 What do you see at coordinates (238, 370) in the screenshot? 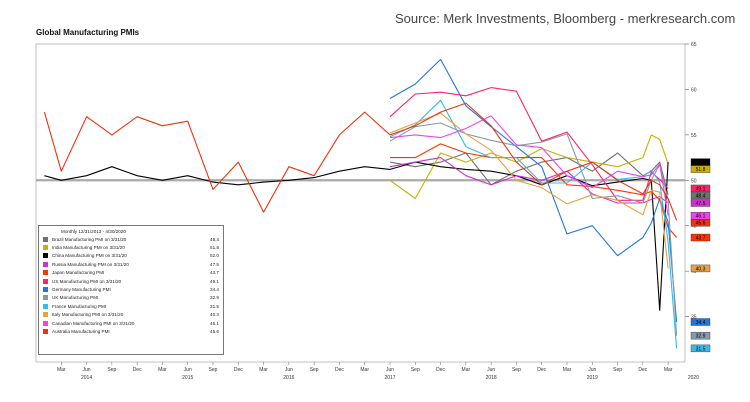
I see `x-tick-label-8: Dec` at bounding box center [238, 370].